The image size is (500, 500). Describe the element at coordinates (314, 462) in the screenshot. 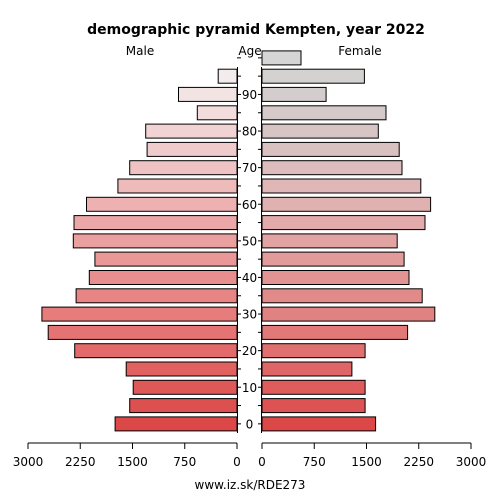

I see `female-x-tick-label: 750` at that location.